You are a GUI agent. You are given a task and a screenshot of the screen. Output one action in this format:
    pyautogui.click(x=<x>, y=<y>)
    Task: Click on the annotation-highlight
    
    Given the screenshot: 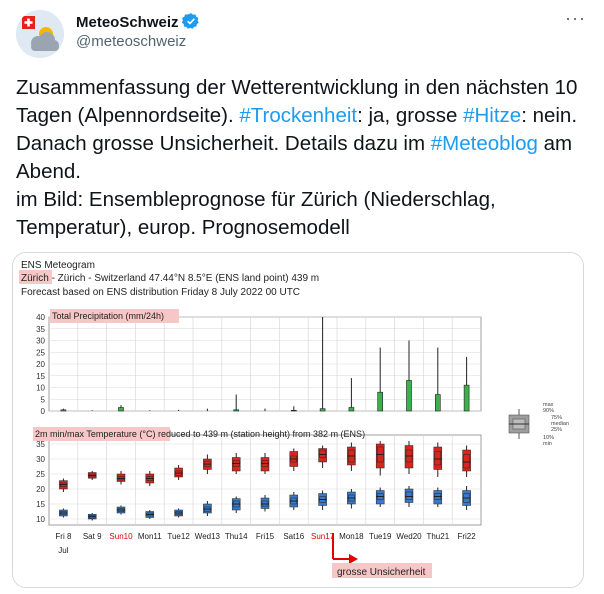 What is the action you would take?
    pyautogui.click(x=382, y=570)
    